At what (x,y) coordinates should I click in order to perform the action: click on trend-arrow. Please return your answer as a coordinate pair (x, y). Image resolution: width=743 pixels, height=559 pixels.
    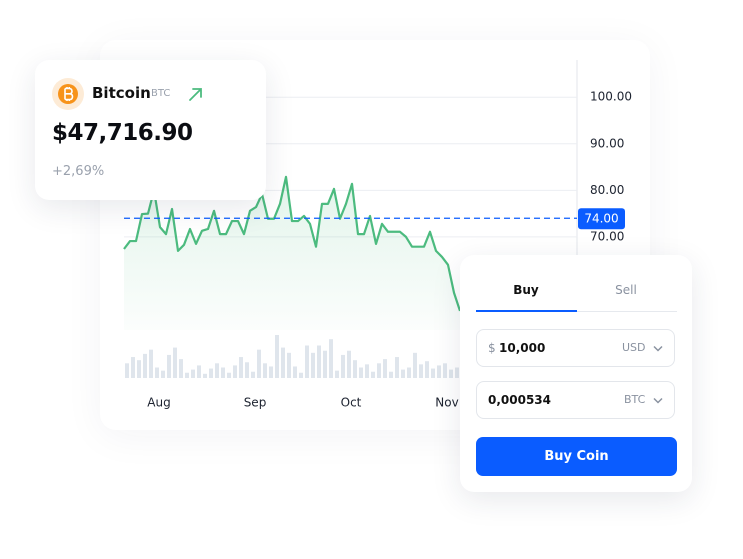
    Looking at the image, I should click on (195, 94).